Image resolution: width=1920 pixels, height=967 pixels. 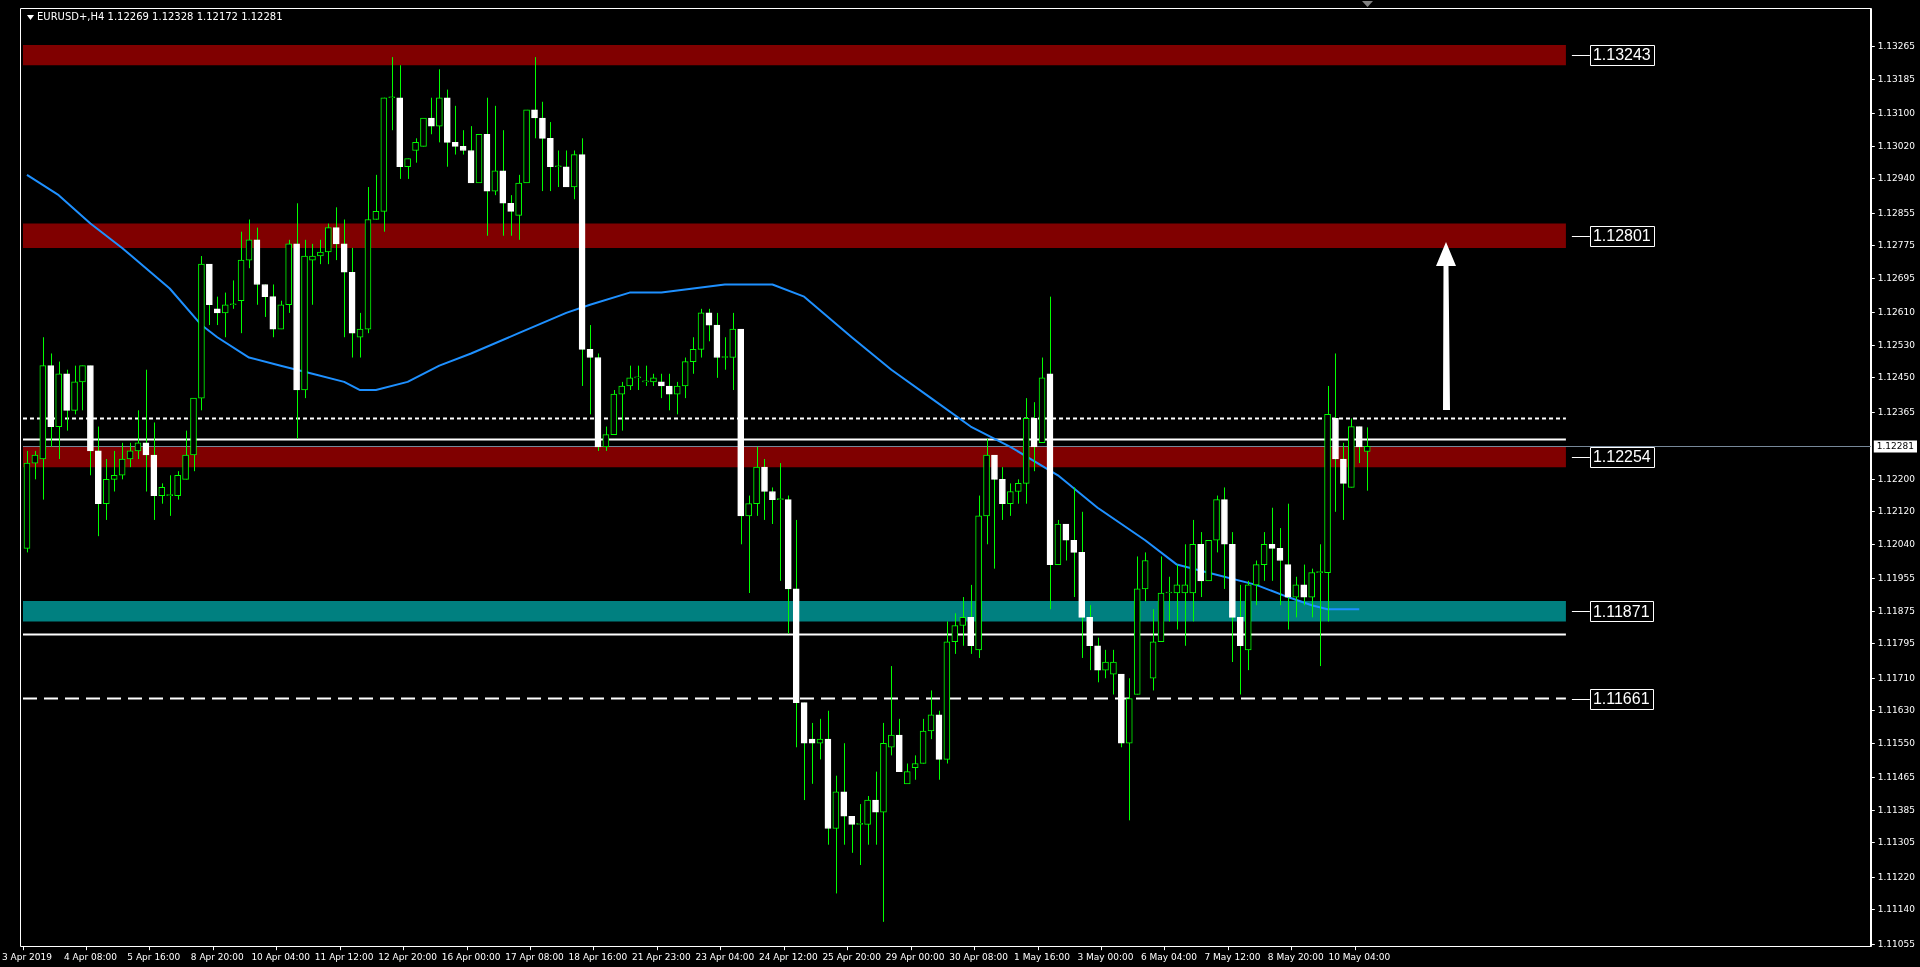 What do you see at coordinates (1896, 876) in the screenshot?
I see `y-tick-label: 1.11220` at bounding box center [1896, 876].